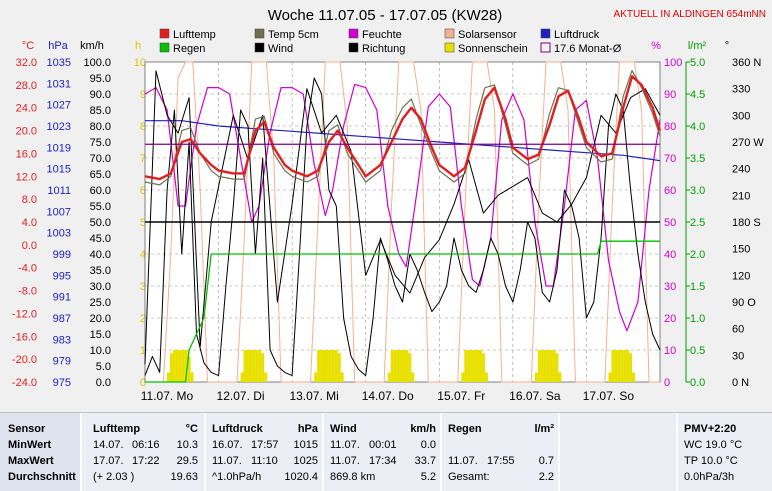 The width and height of the screenshot is (772, 491). Describe the element at coordinates (746, 63) in the screenshot. I see `direction-tick-label: 360 N` at that location.